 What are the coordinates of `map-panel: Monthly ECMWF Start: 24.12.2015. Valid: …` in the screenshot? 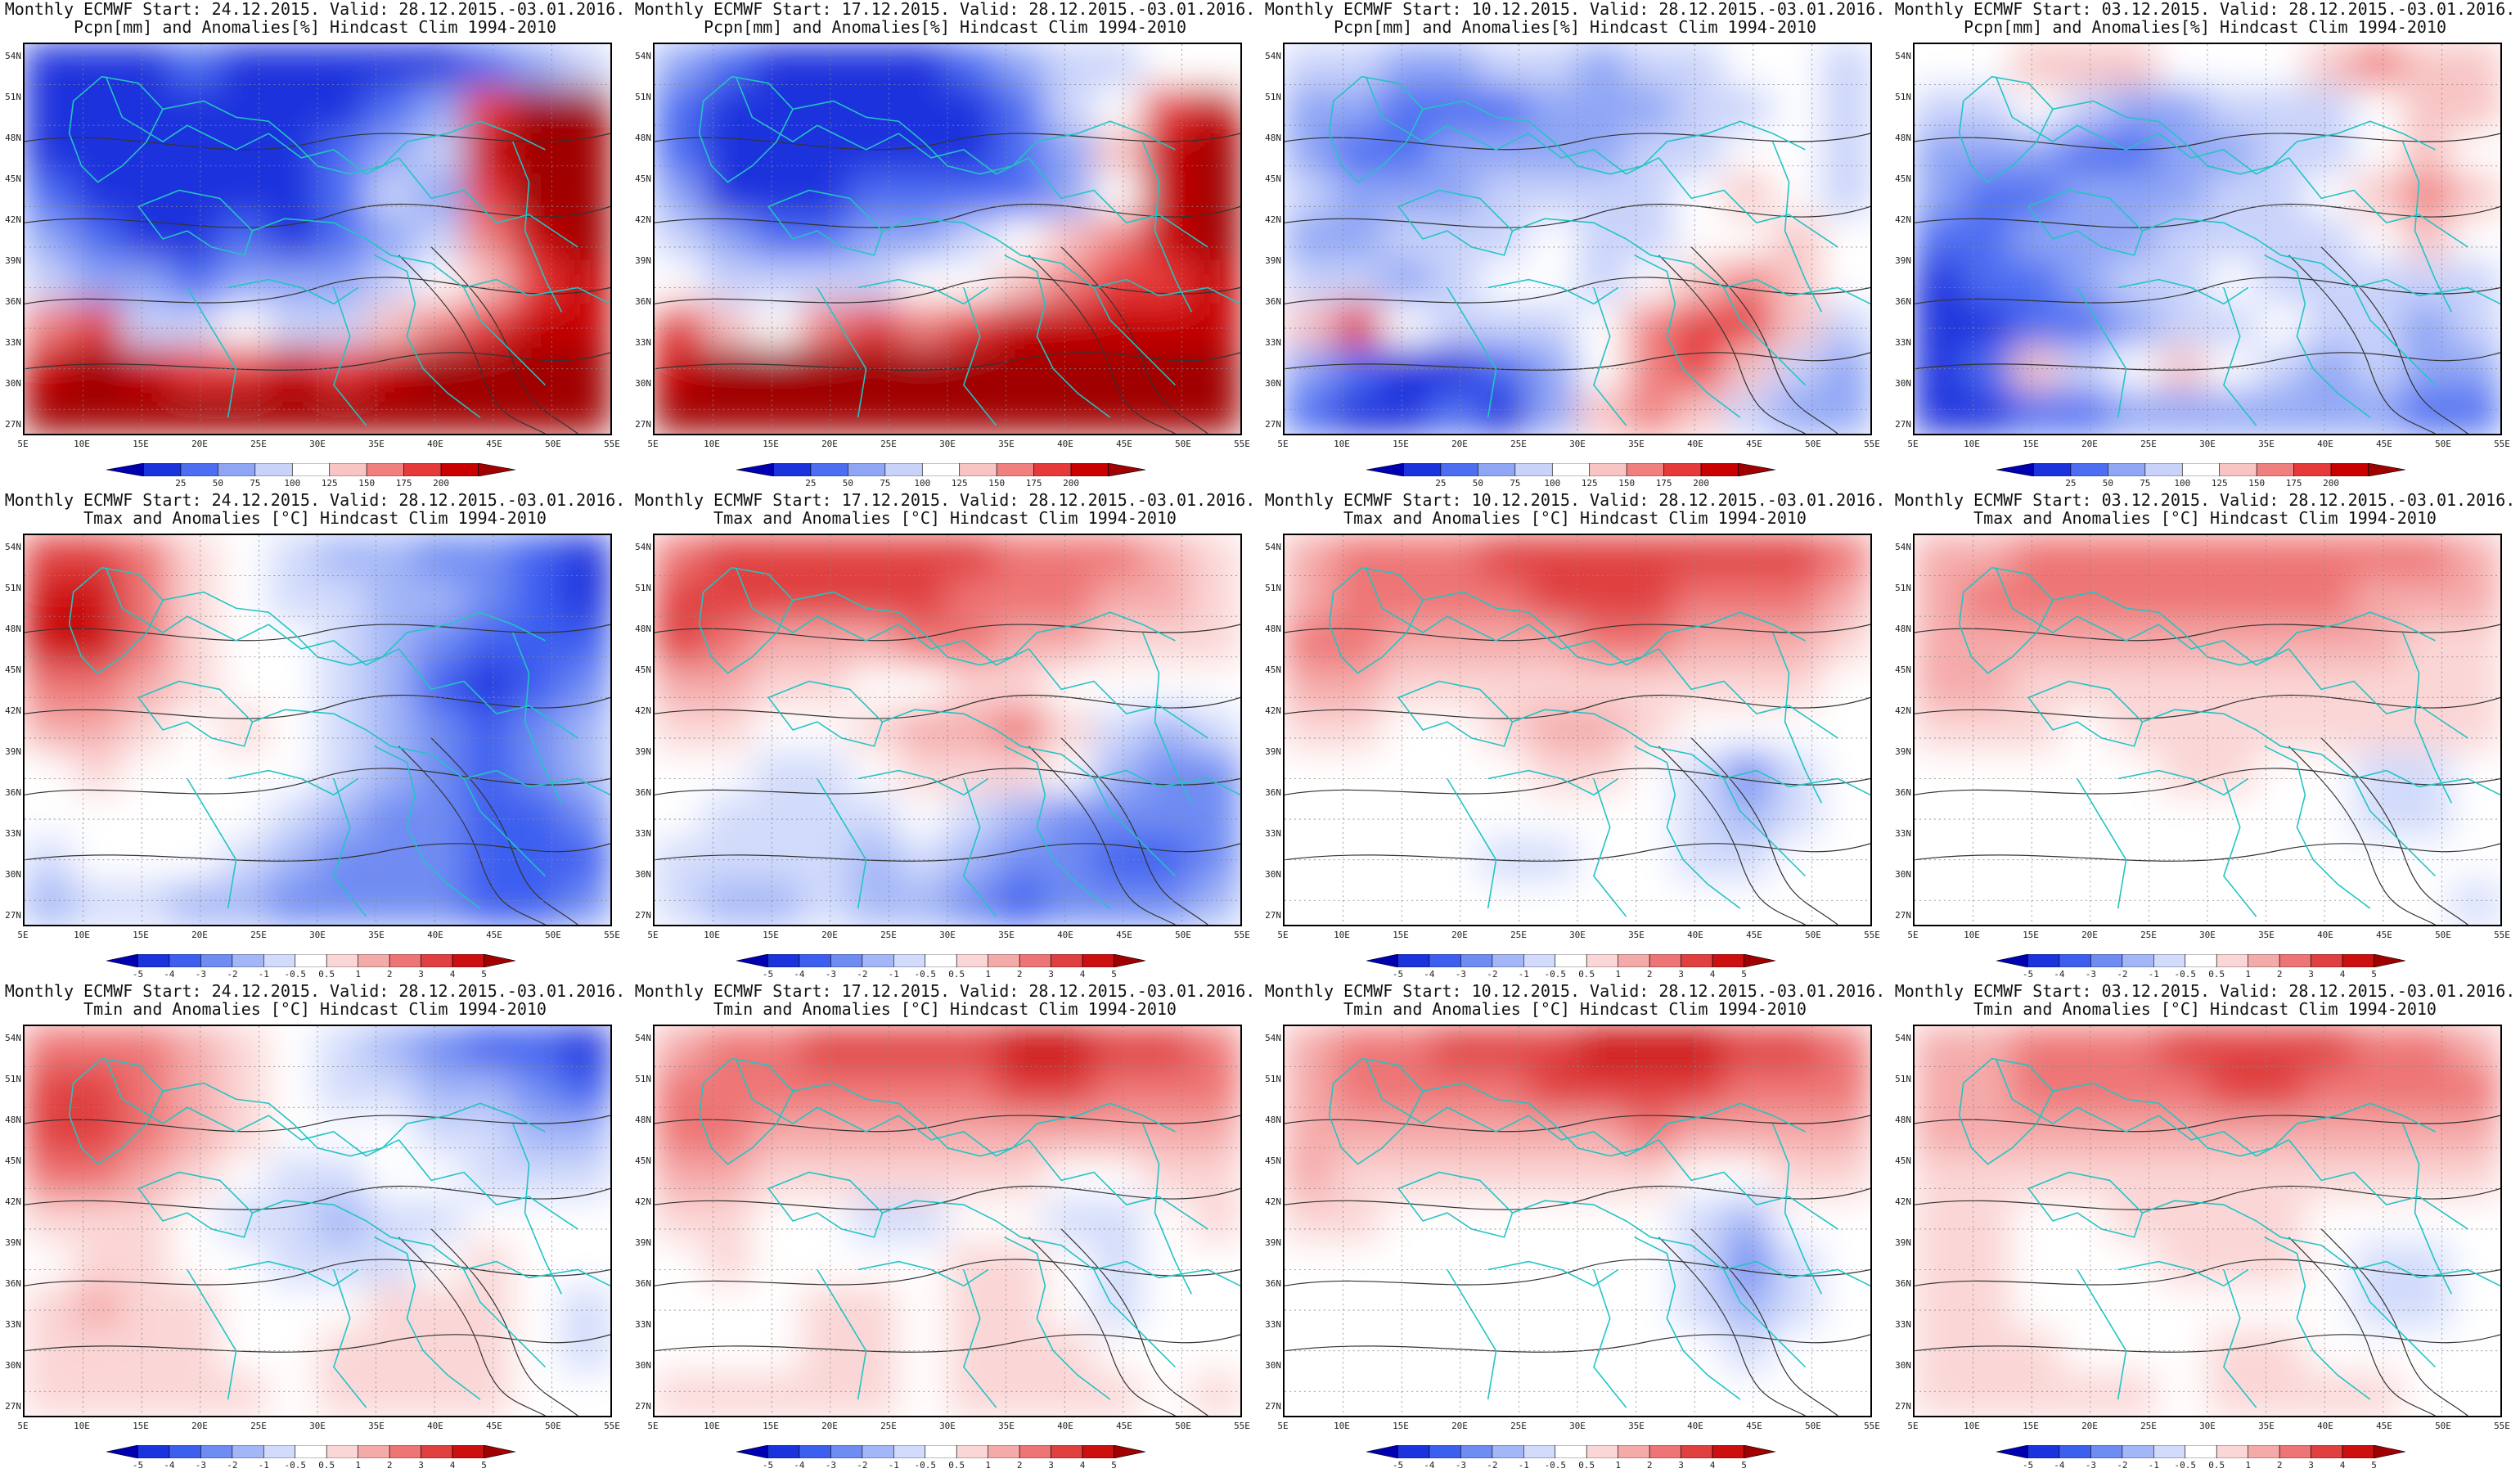 It's located at (315, 1227).